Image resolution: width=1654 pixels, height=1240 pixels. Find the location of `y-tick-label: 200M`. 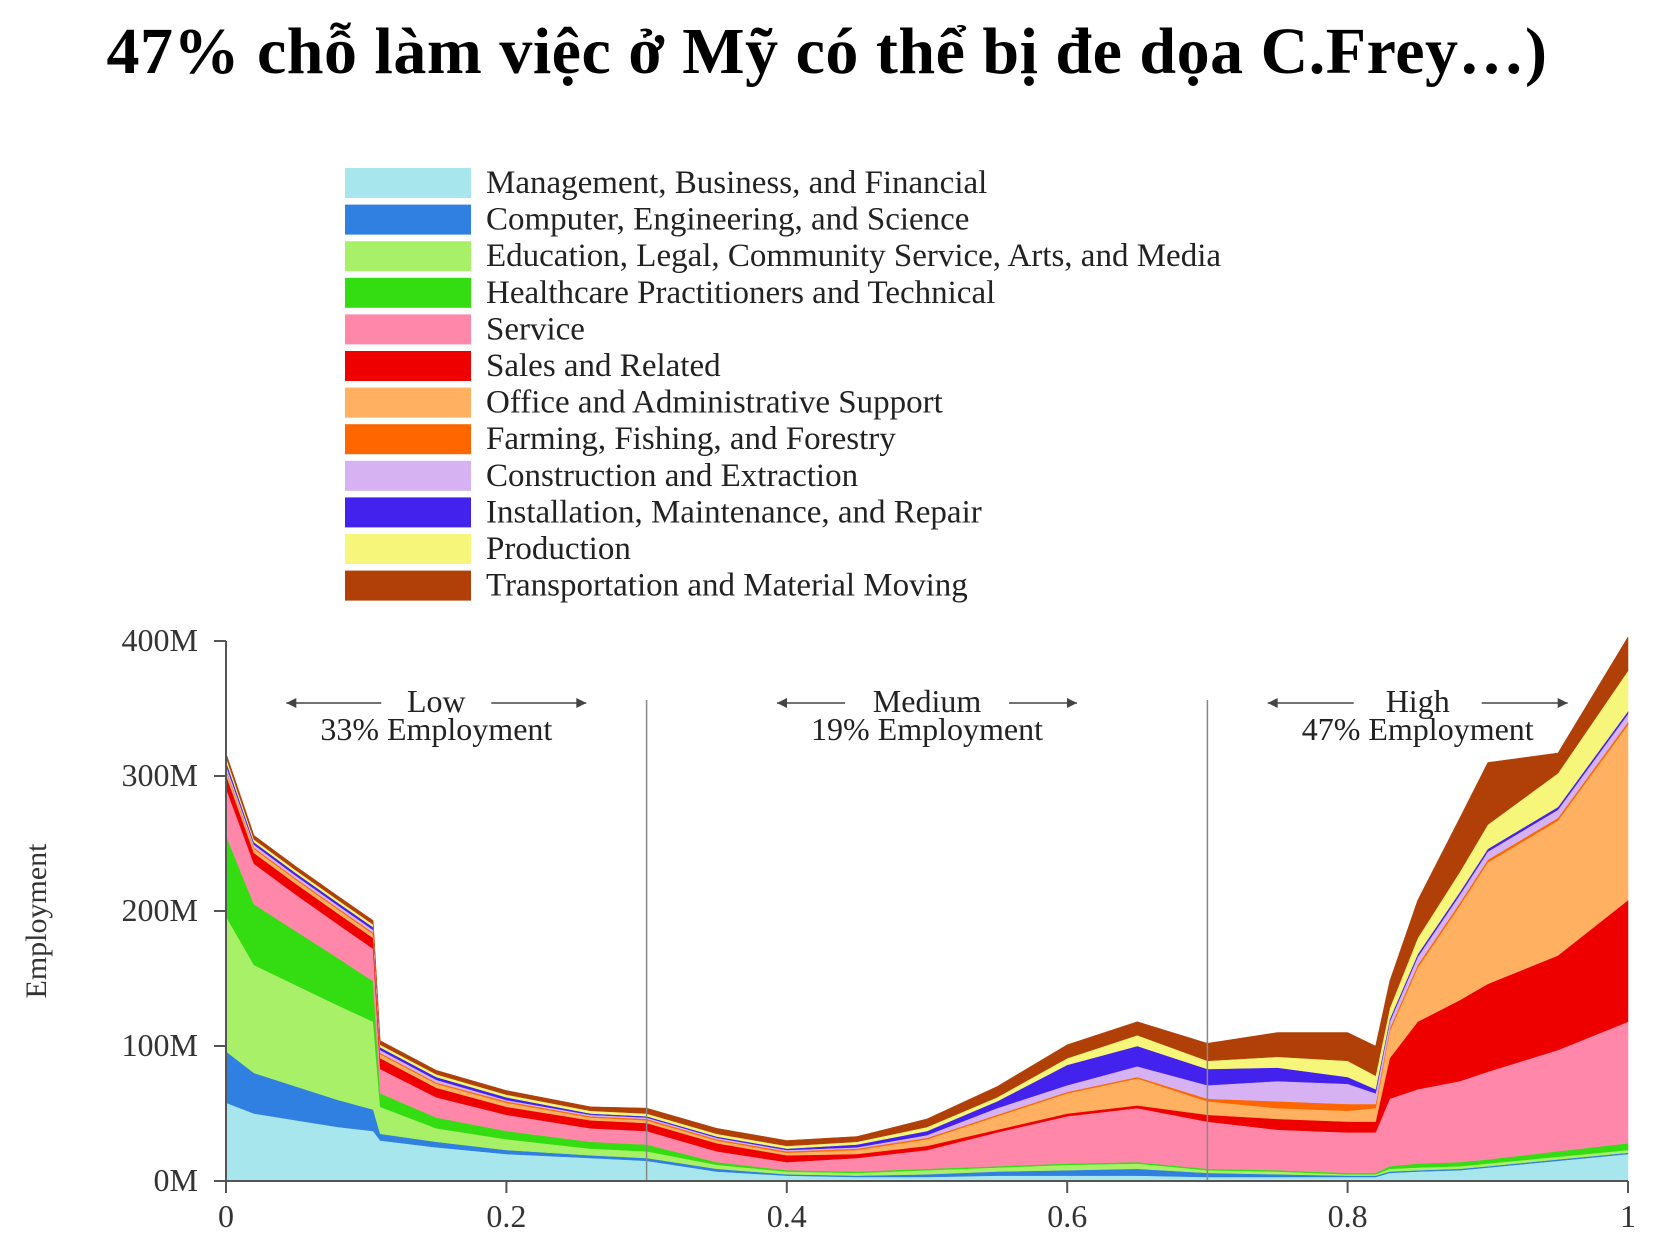

y-tick-label: 200M is located at coordinates (160, 910).